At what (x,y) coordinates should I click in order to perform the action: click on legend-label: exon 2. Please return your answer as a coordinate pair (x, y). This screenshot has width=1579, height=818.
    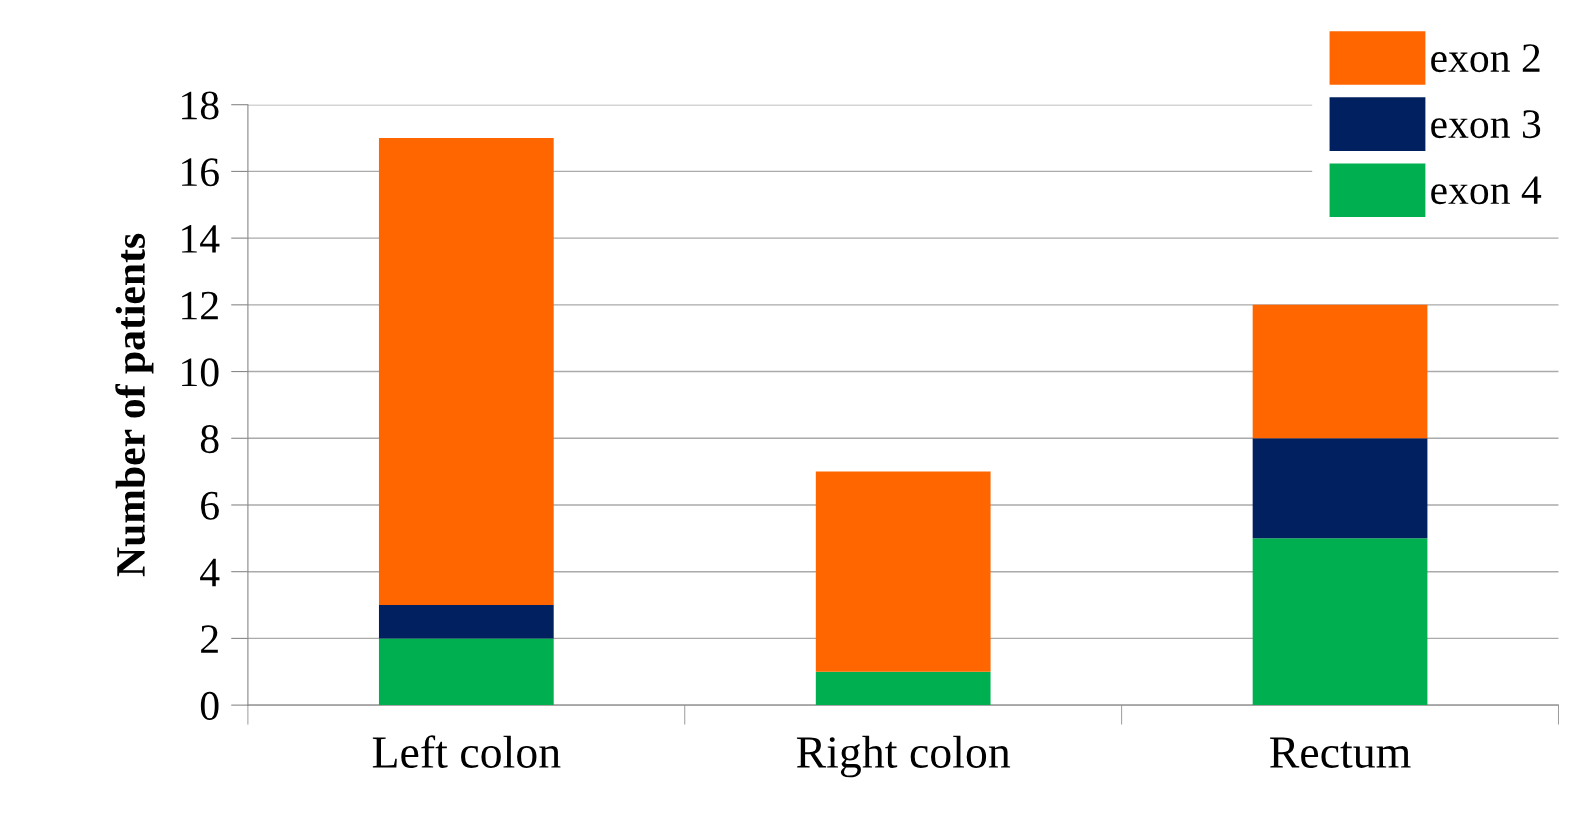
    Looking at the image, I should click on (1485, 58).